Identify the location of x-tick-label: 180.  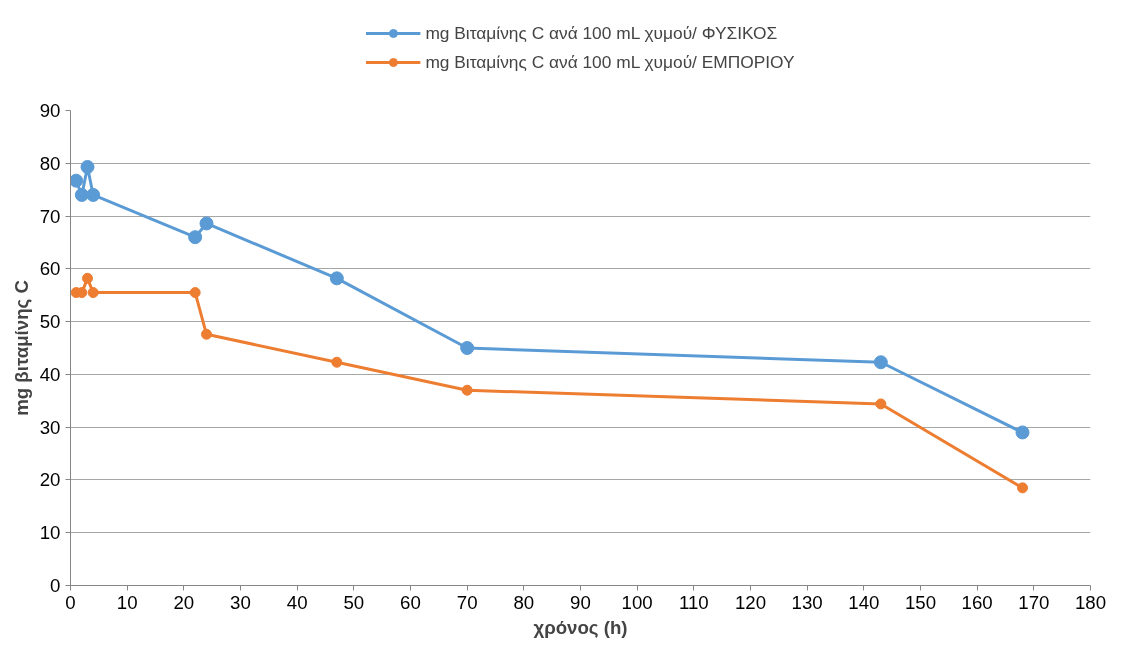
(1090, 602).